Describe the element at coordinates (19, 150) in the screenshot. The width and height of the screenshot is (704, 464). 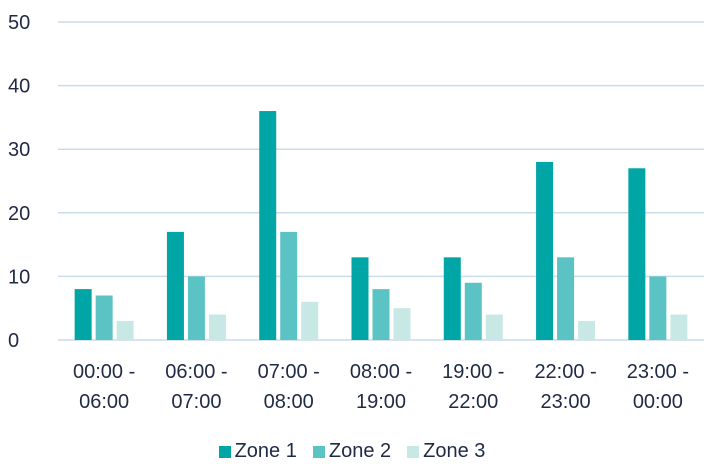
I see `y-tick-label: 30` at that location.